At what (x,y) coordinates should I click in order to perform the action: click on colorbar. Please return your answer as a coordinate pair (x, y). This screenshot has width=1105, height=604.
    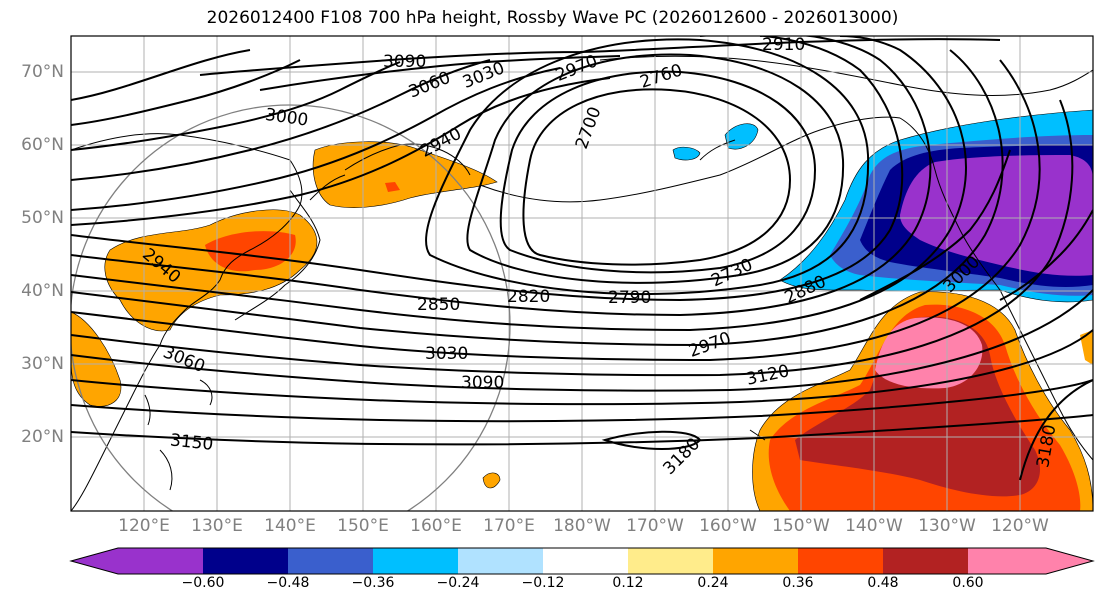
    Looking at the image, I should click on (582, 561).